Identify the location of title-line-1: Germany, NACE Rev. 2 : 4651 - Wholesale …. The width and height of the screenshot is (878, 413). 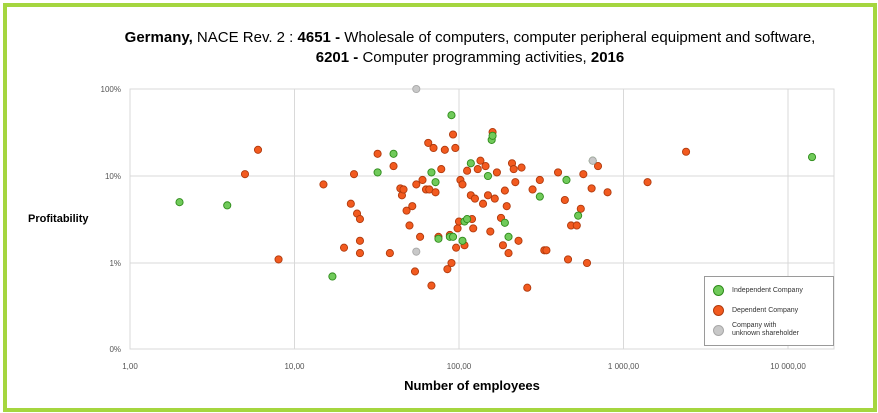
(439, 38).